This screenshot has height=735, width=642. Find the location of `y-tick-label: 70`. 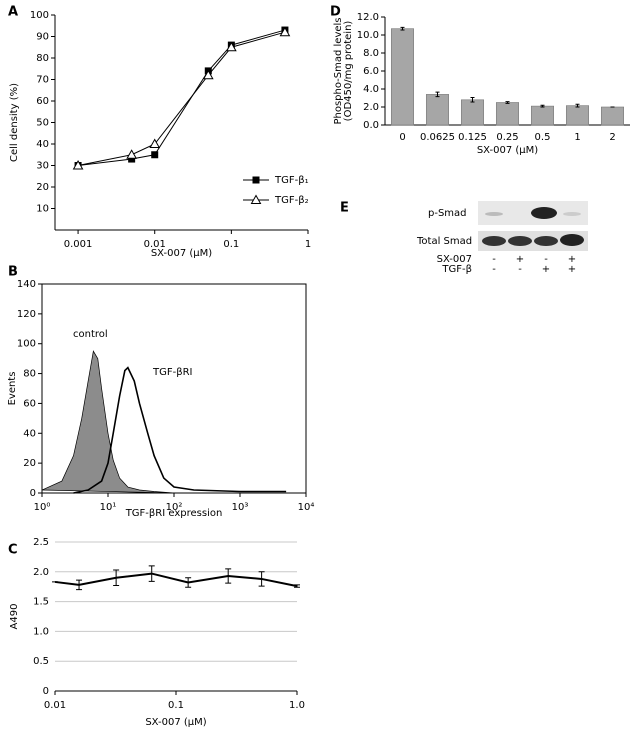

y-tick-label: 70 is located at coordinates (42, 80).